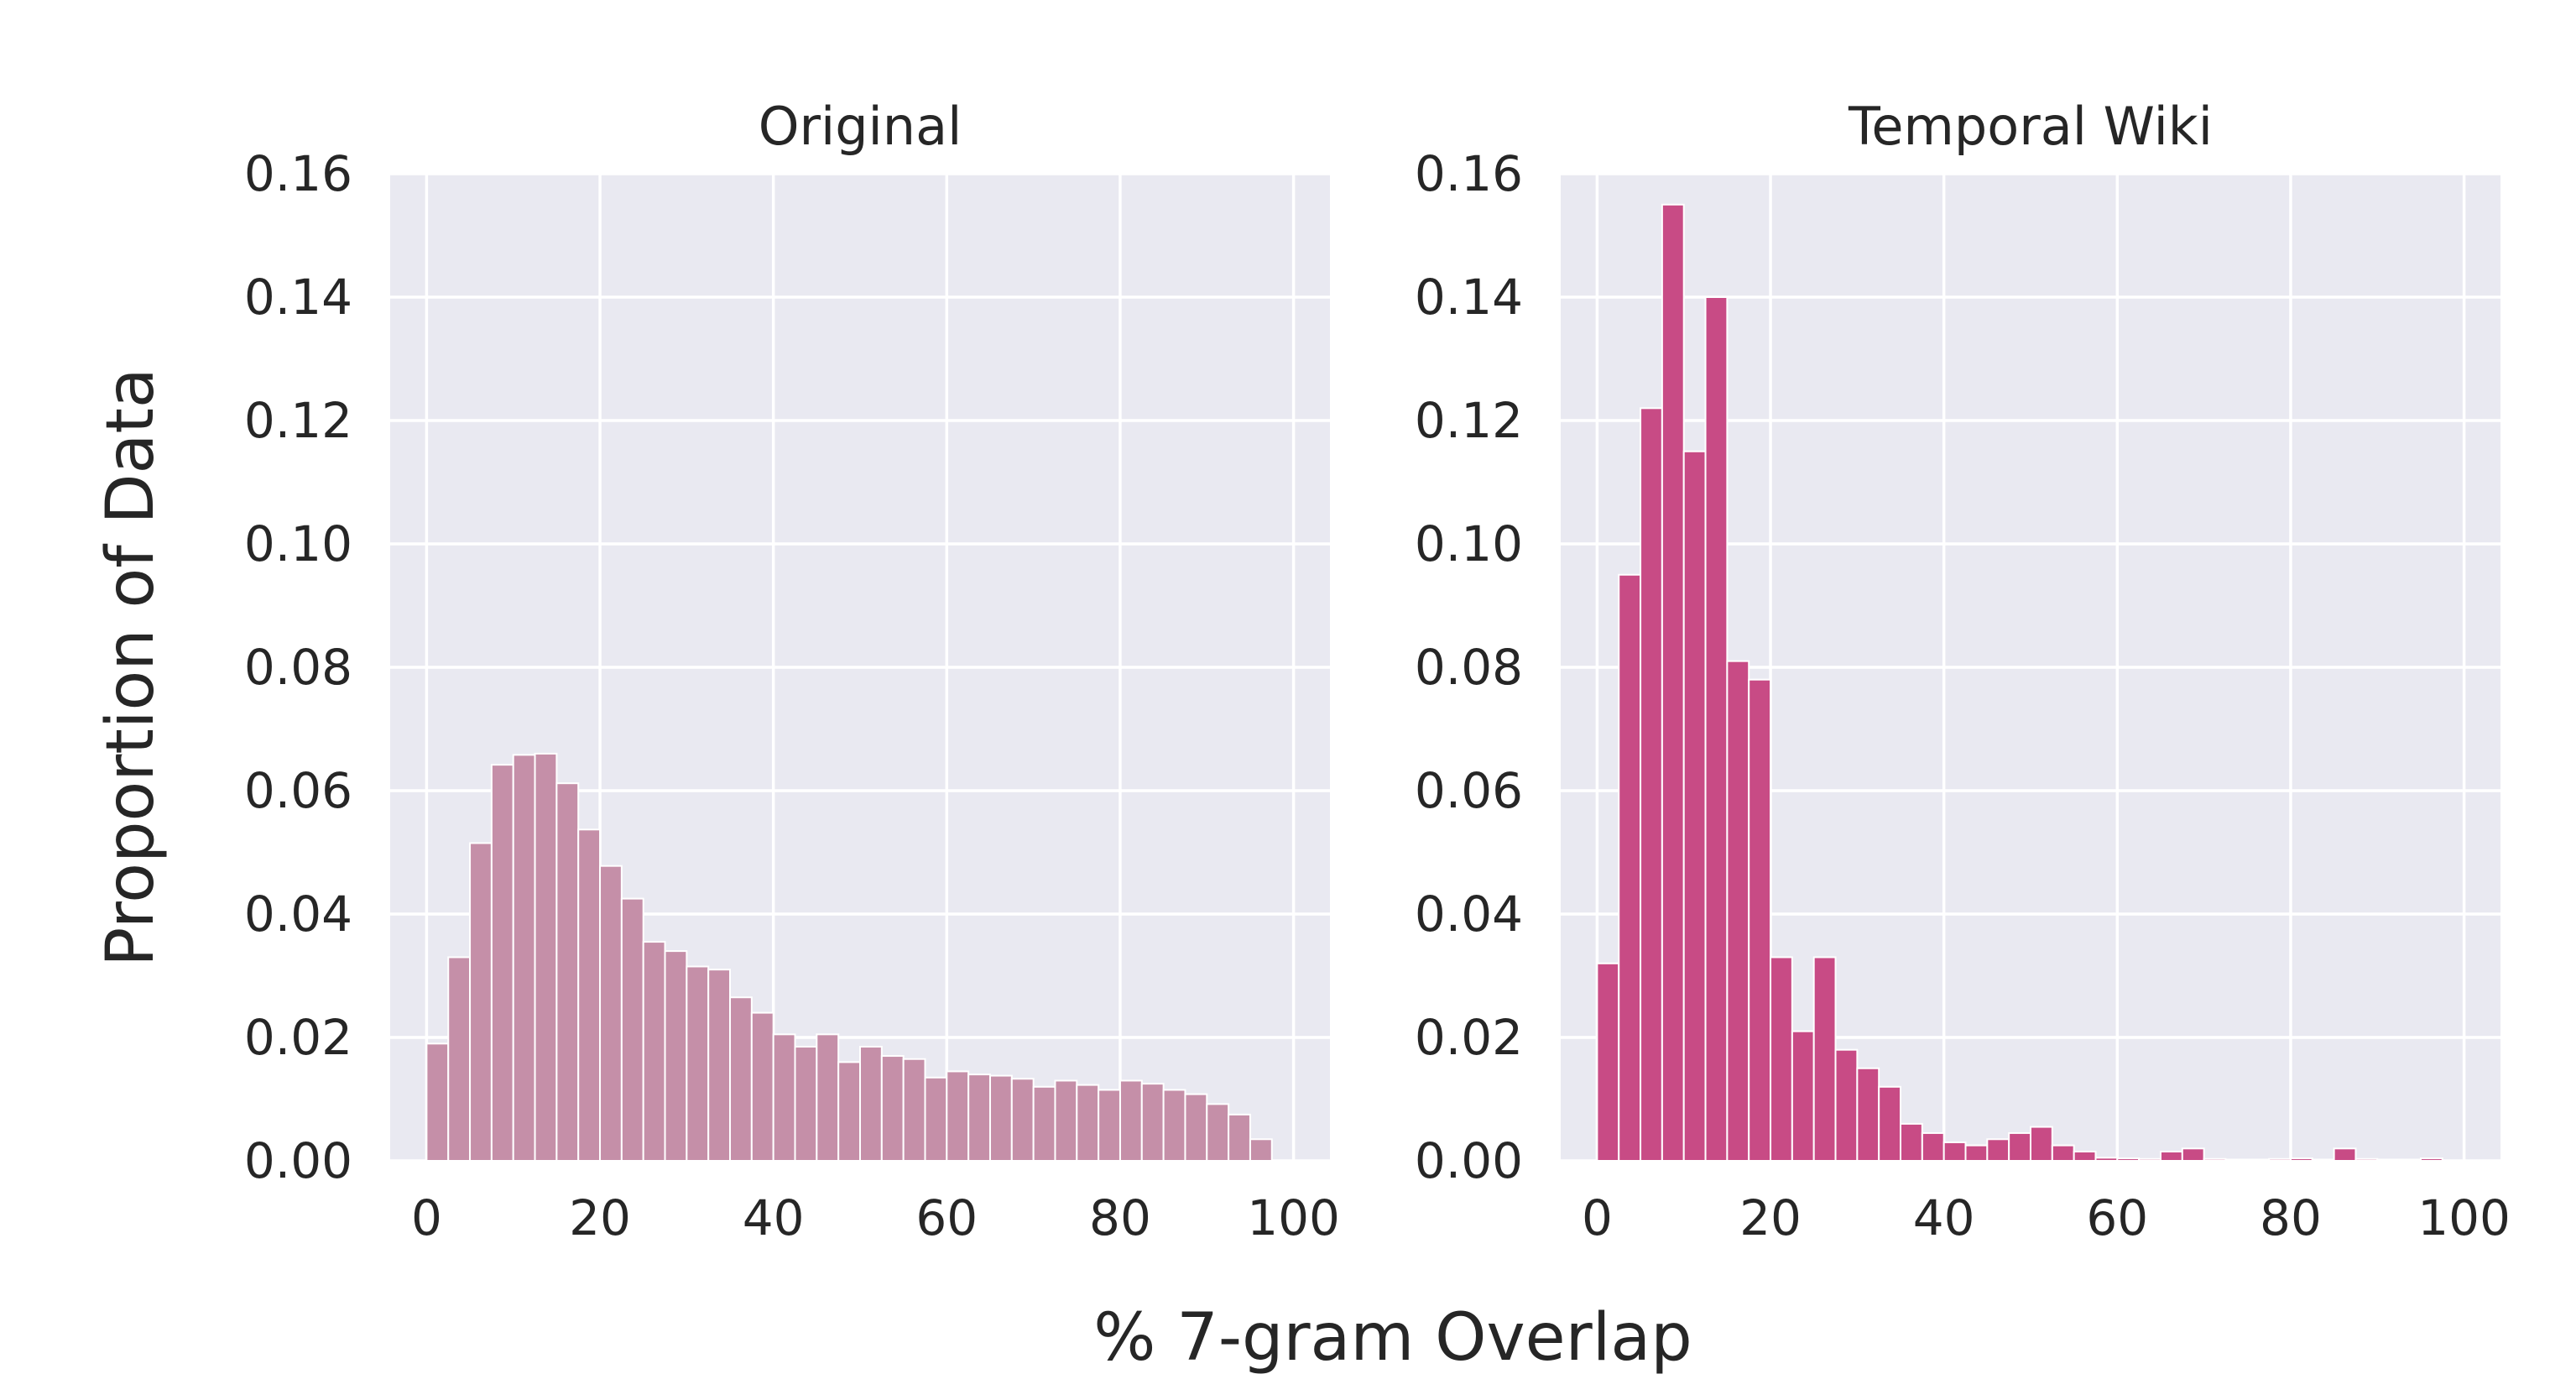  Describe the element at coordinates (1120, 1217) in the screenshot. I see `x-tick-label: 80` at that location.